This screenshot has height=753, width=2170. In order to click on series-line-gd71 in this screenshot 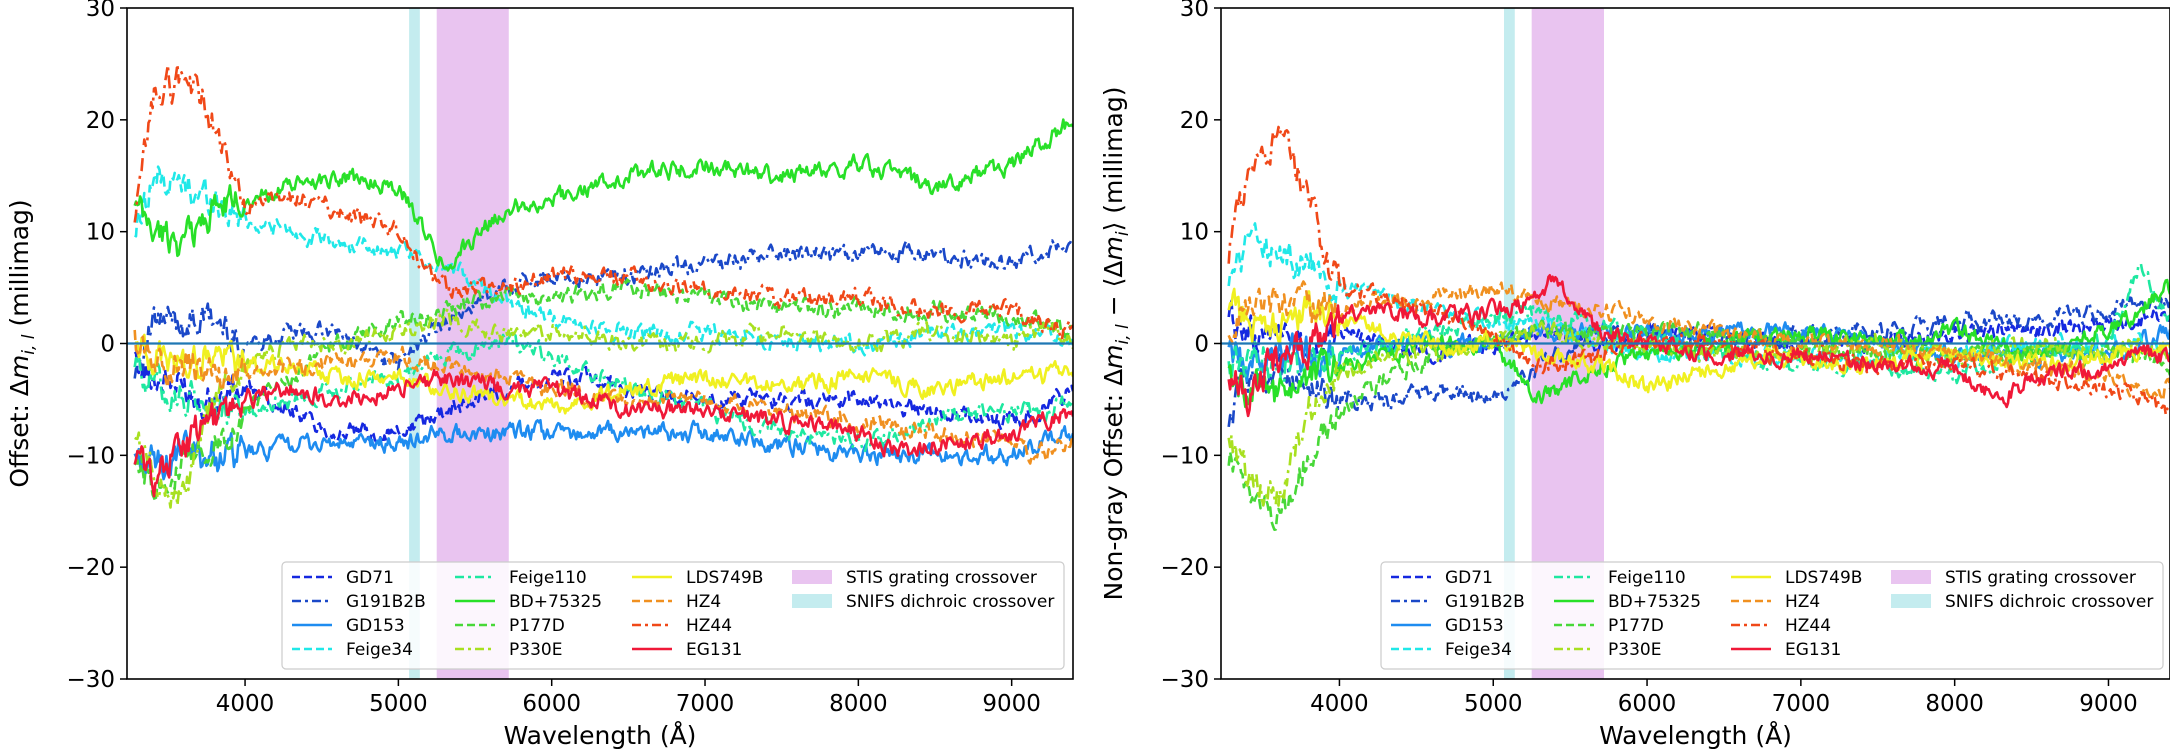, I will do `click(603, 398)`.